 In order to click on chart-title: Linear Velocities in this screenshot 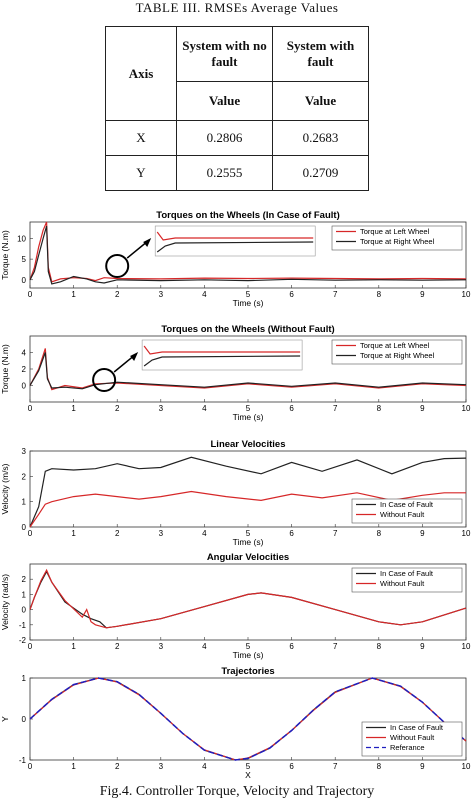, I will do `click(248, 444)`.